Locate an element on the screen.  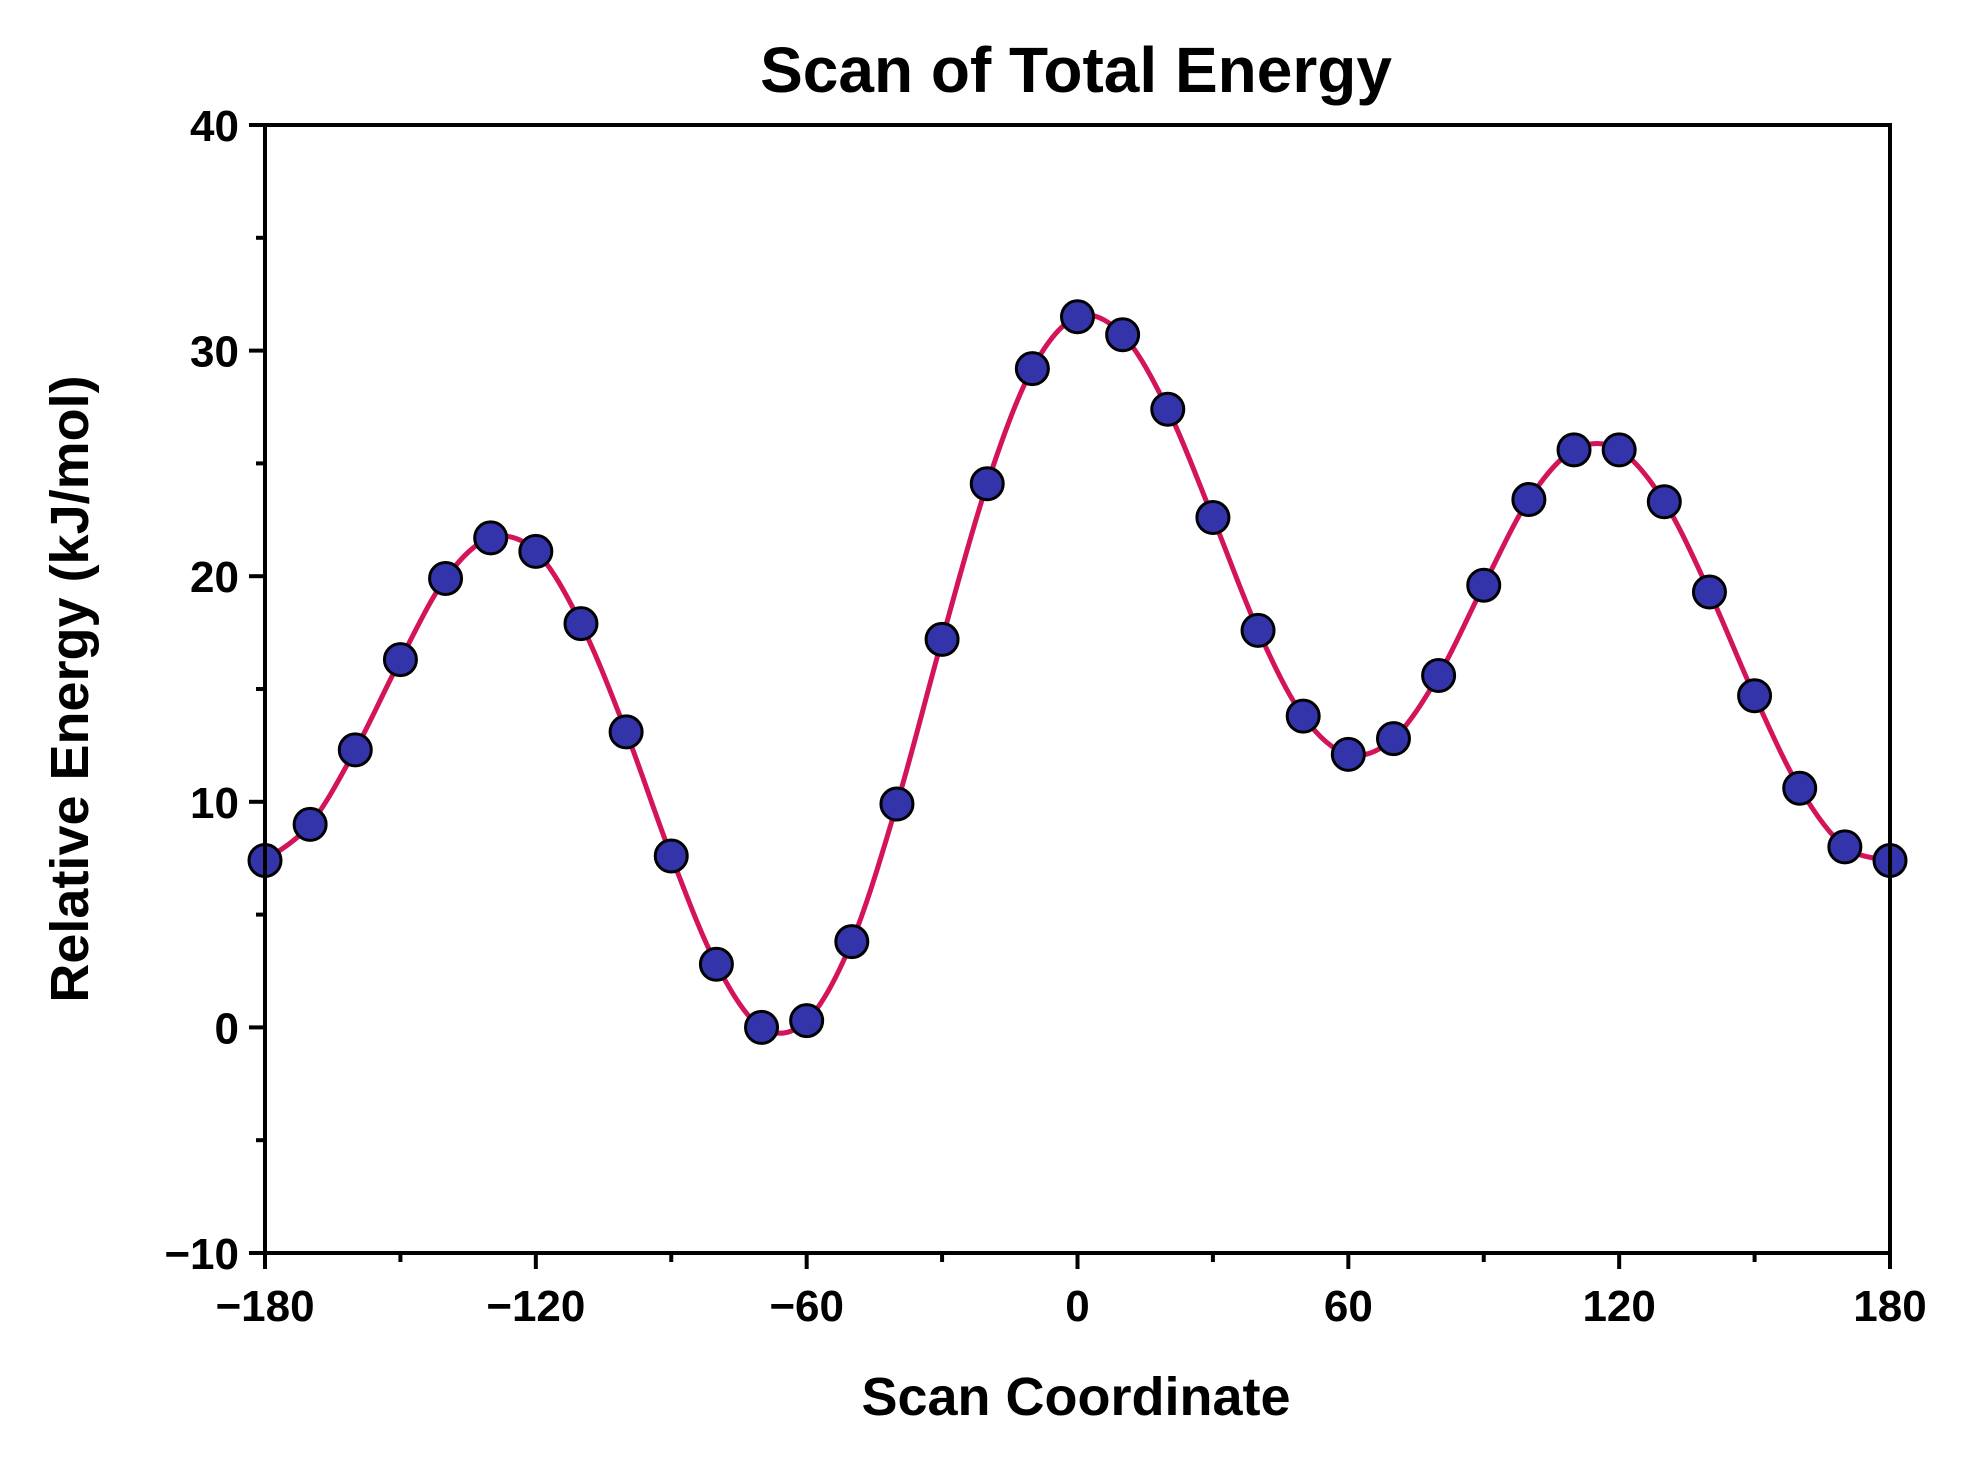
y-axis-ticks: −10 0 10 20 30 40 is located at coordinates (214, 690).